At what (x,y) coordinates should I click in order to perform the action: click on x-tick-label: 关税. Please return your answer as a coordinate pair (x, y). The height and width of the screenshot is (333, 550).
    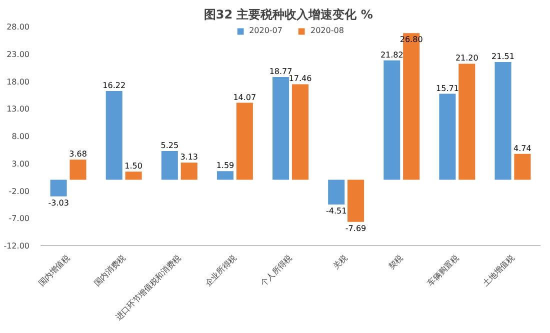
    Looking at the image, I should click on (341, 262).